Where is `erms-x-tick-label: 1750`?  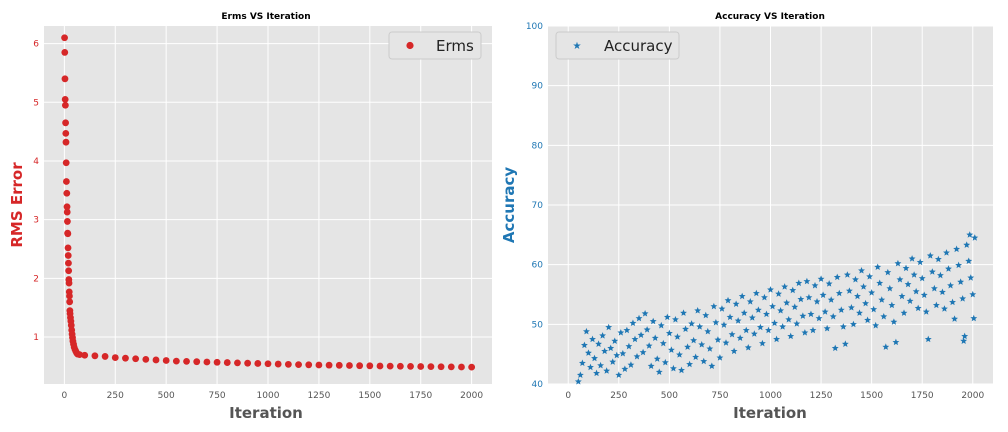
erms-x-tick-label: 1750 is located at coordinates (420, 396).